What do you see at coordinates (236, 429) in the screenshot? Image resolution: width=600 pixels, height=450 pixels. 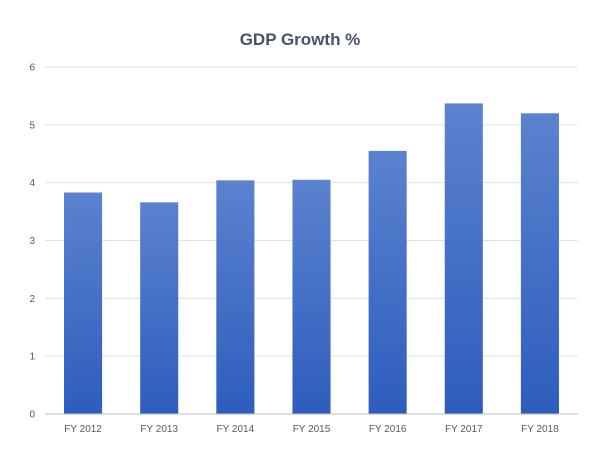 I see `x-tick-label: FY 2014` at bounding box center [236, 429].